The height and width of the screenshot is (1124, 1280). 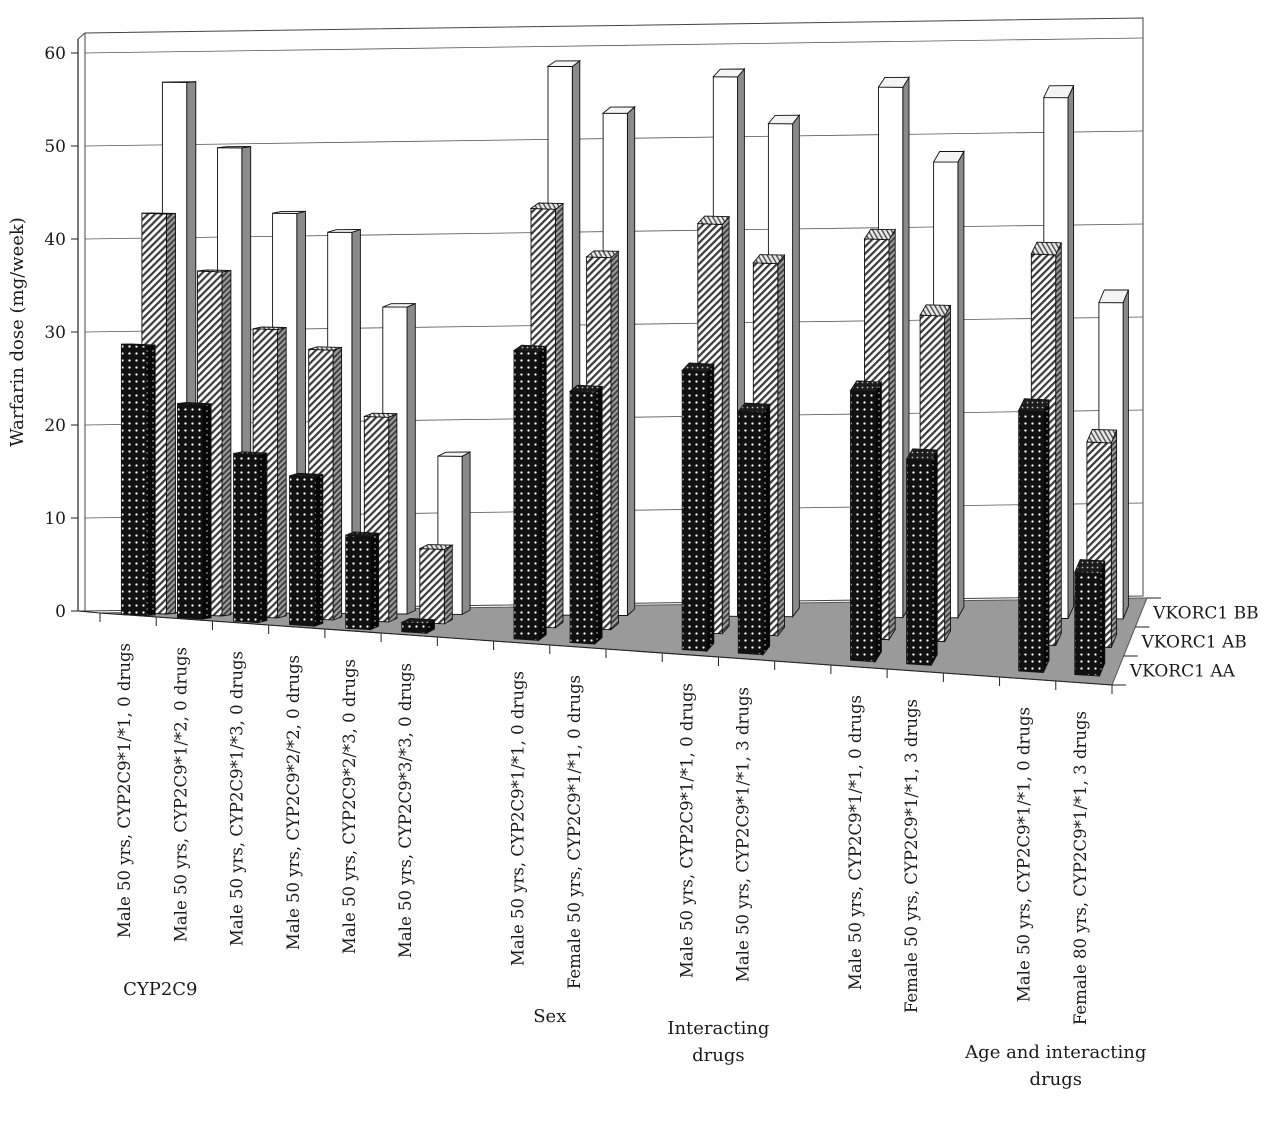 I want to click on group-label-line: drugs, so click(x=1056, y=1079).